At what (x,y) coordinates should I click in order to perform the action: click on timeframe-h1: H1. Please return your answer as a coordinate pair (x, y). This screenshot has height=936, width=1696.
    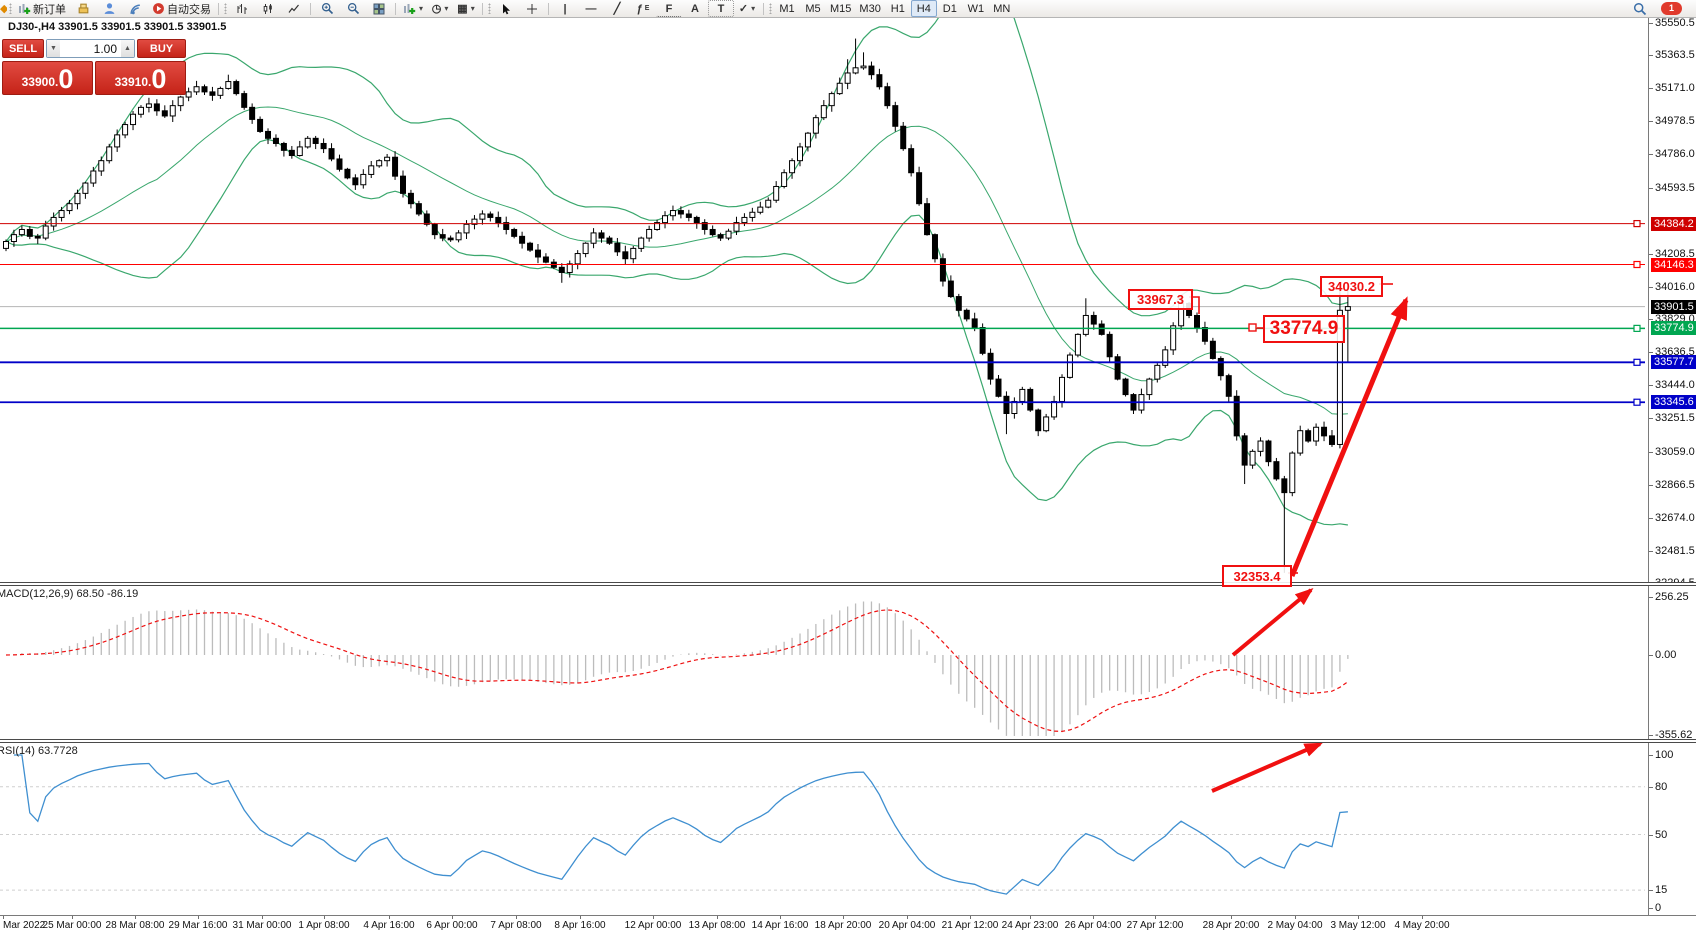
    Looking at the image, I should click on (897, 8).